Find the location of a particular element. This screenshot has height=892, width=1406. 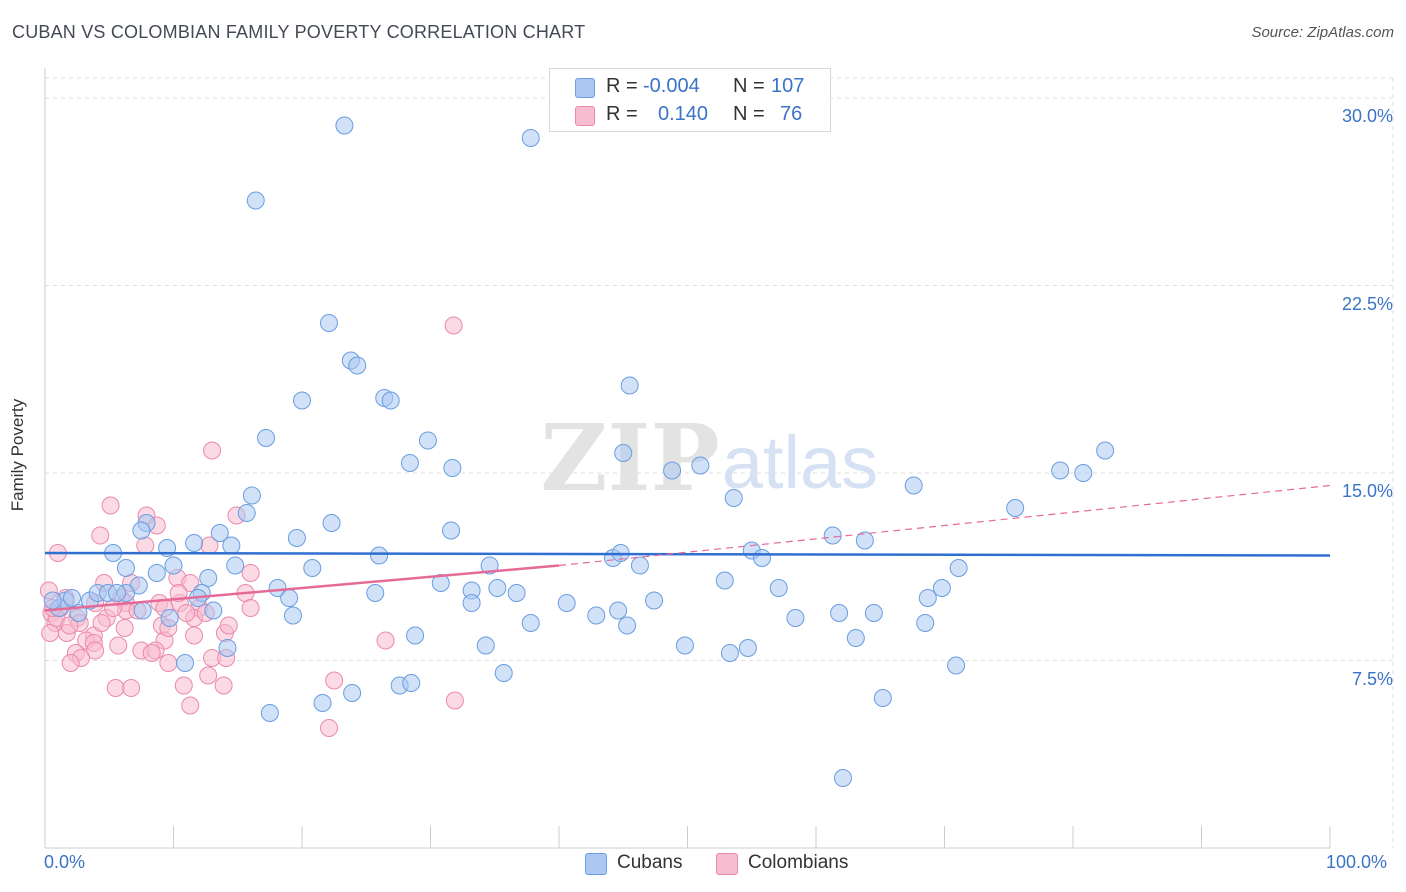

cubans-trend-line is located at coordinates (687, 554).